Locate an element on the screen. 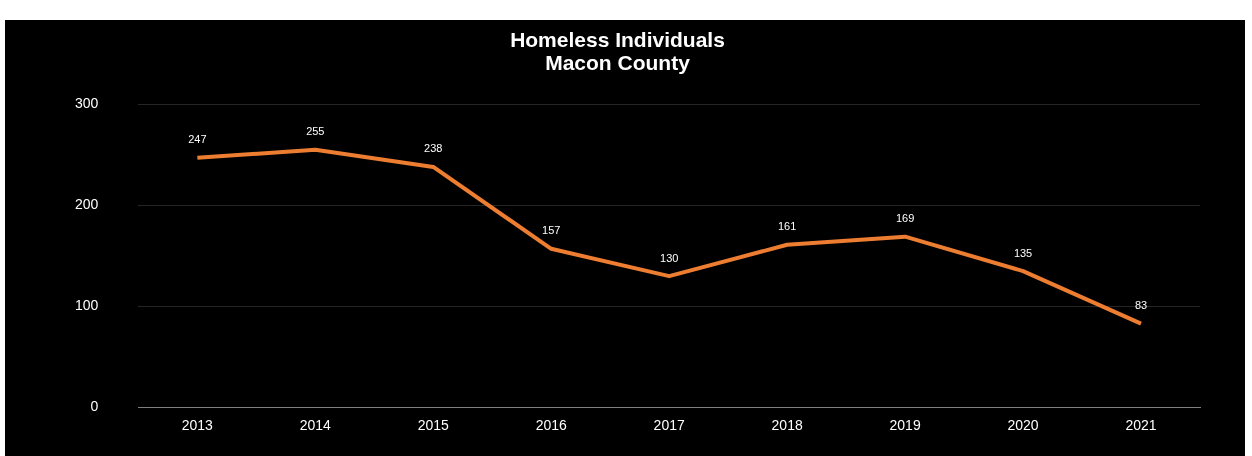 The image size is (1252, 456). y-tick-label: 0 is located at coordinates (94, 406).